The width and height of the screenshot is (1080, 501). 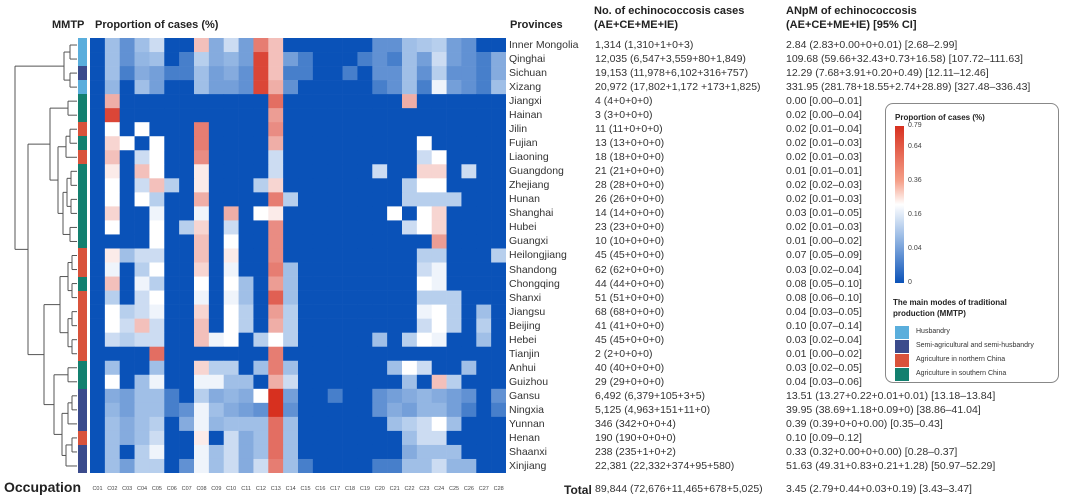 I want to click on cases-header-line2: (AE+CE+ME+IE), so click(x=636, y=25).